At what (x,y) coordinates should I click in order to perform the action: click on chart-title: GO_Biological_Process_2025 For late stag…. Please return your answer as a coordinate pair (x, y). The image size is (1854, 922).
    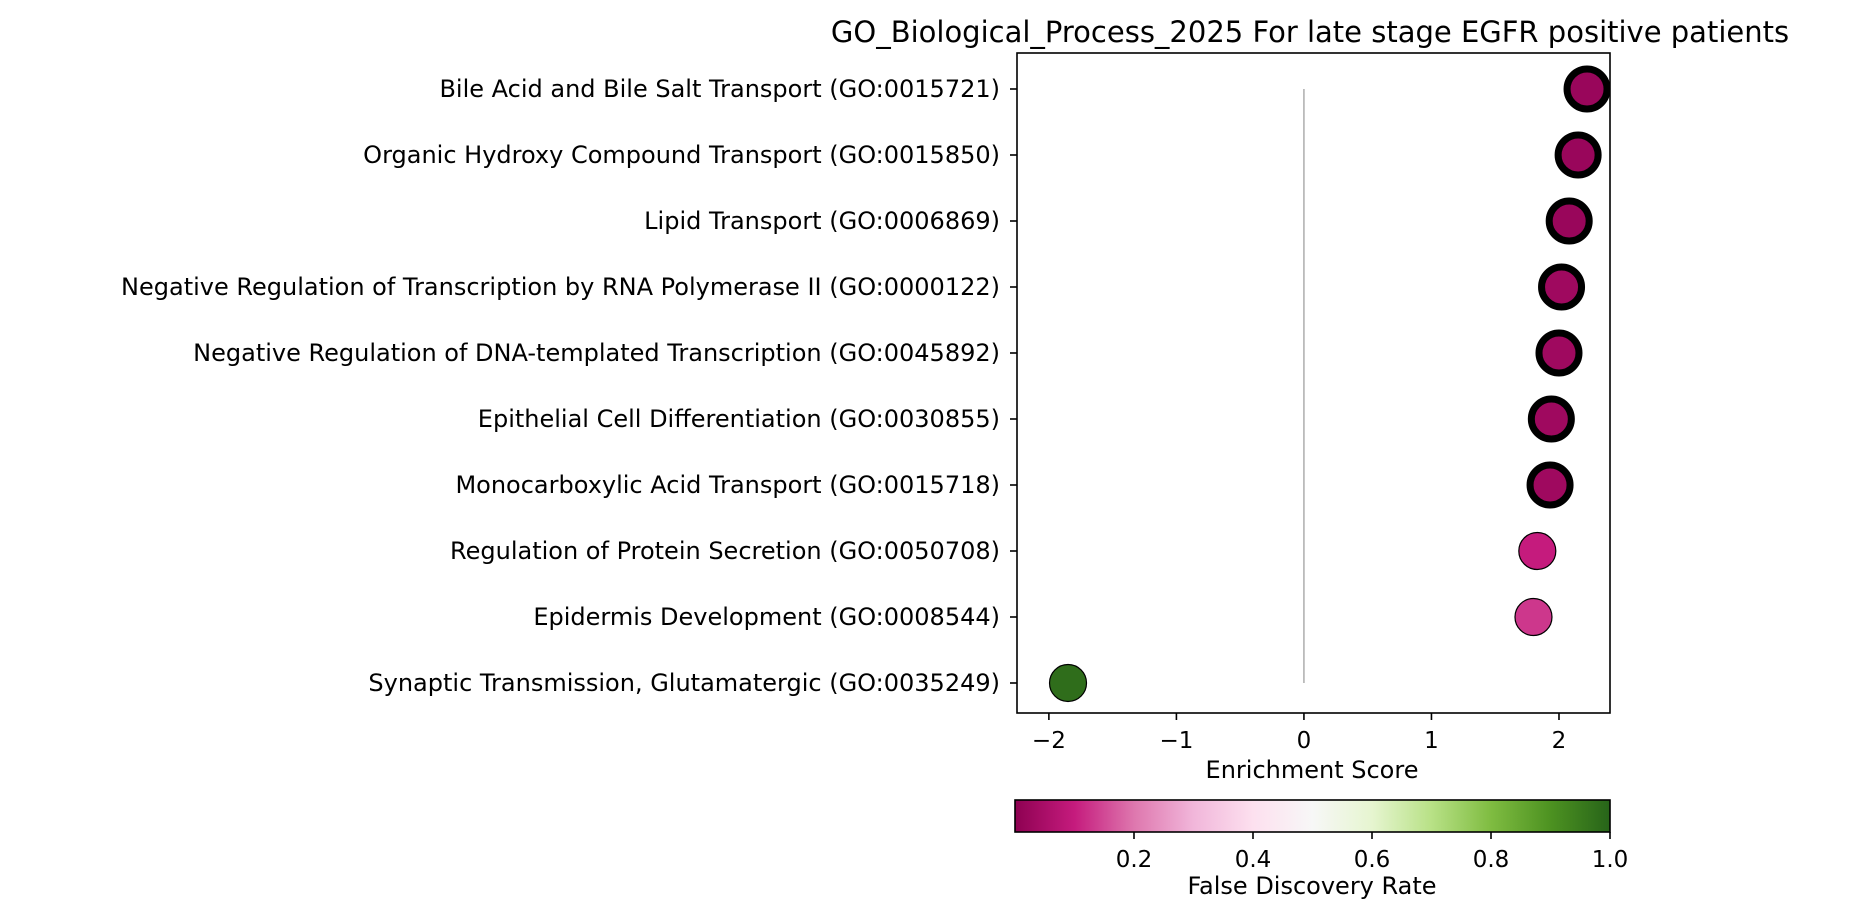
    Looking at the image, I should click on (1310, 32).